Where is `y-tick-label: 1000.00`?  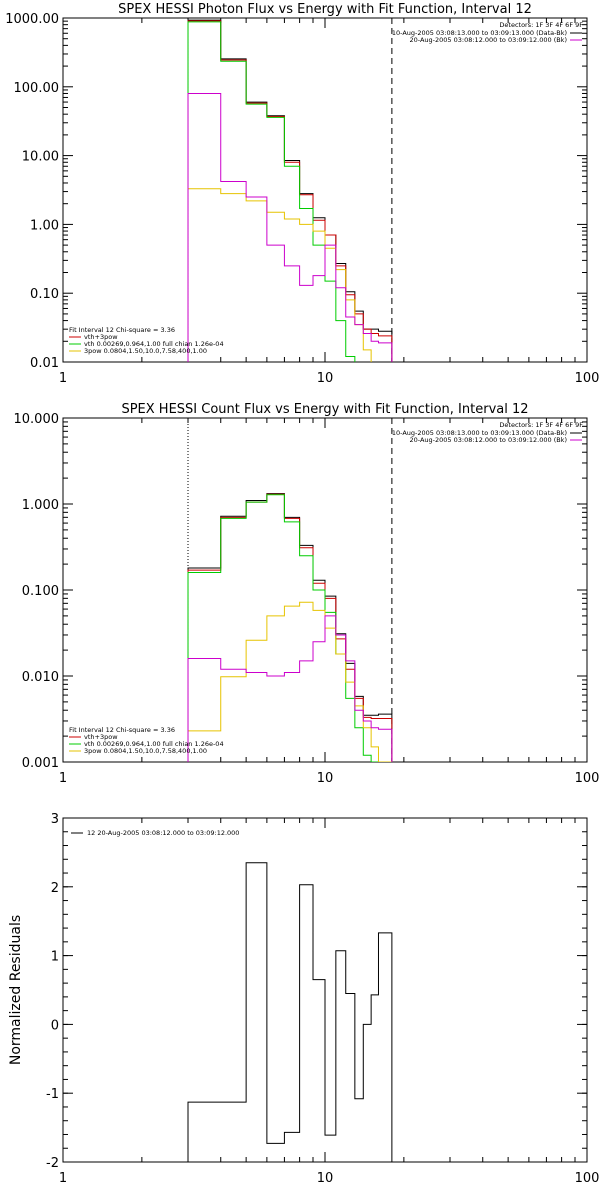 y-tick-label: 1000.00 is located at coordinates (32, 19).